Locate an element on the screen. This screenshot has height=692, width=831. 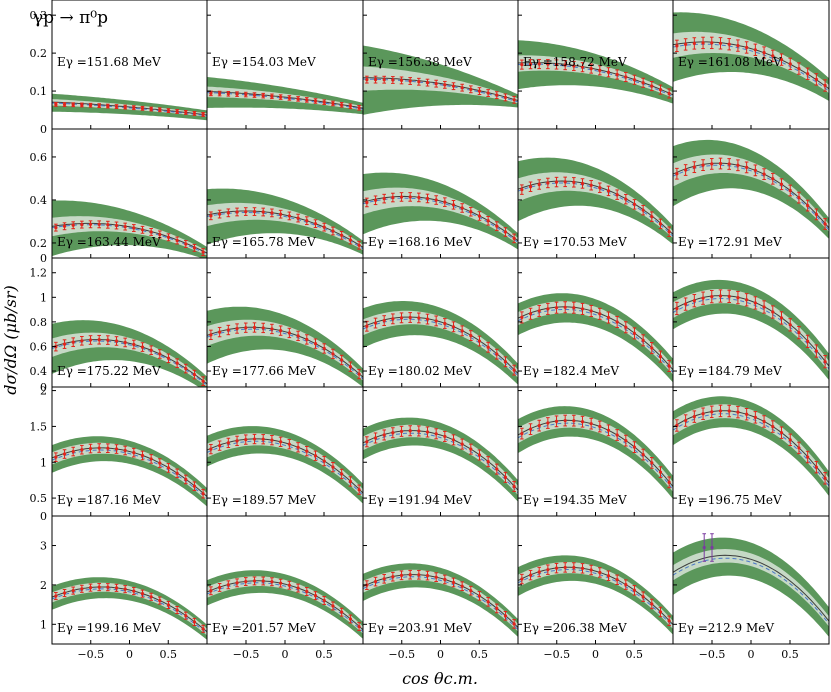
energy-label: Eγ =184.79 MeV is located at coordinates (730, 371).